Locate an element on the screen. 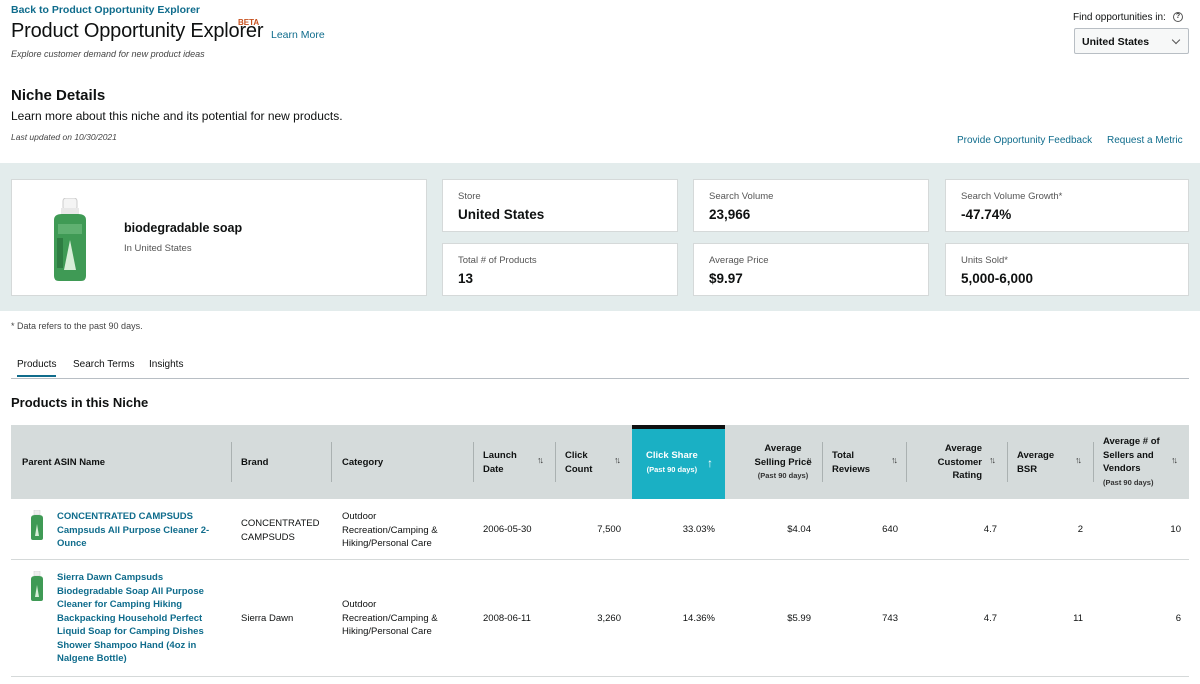 This screenshot has width=1200, height=684. click-count-cell: 3,260 is located at coordinates (609, 618).